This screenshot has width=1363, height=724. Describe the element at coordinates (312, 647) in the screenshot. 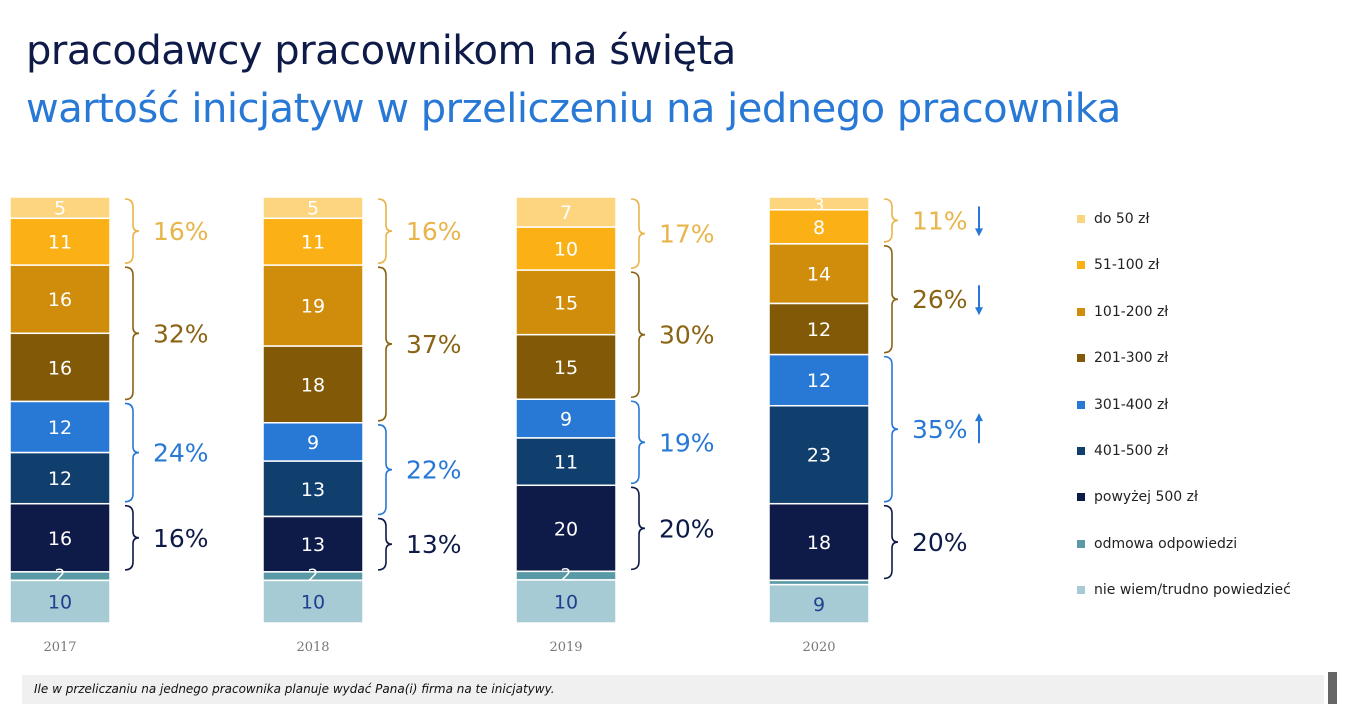

I see `year-label: 2018` at that location.